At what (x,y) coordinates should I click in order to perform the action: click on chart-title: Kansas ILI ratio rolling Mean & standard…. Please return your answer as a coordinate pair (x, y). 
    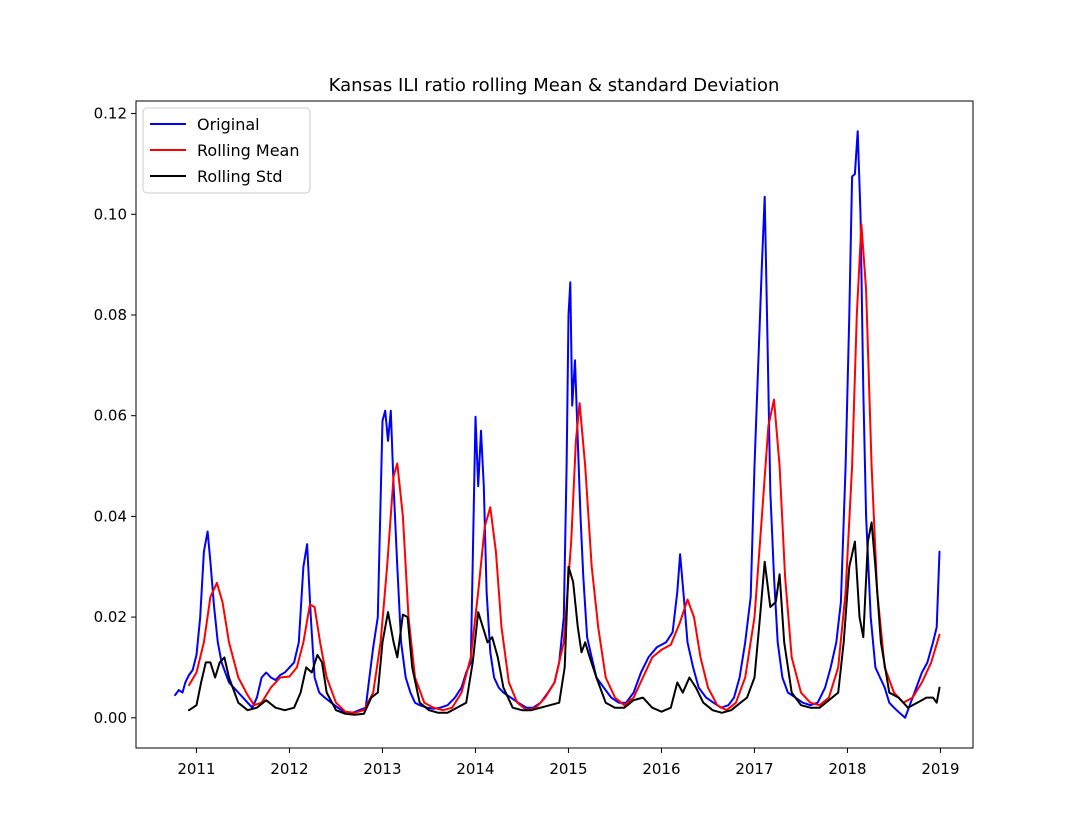
    Looking at the image, I should click on (554, 85).